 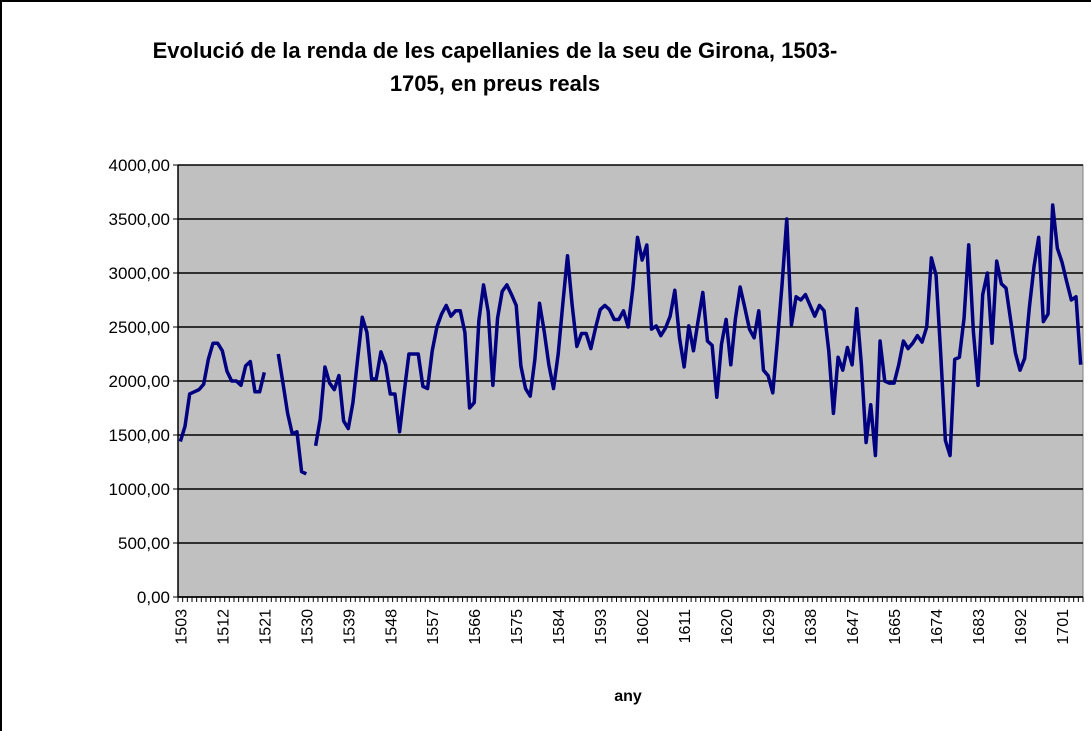 What do you see at coordinates (144, 543) in the screenshot?
I see `y-tick-label: 500,00` at bounding box center [144, 543].